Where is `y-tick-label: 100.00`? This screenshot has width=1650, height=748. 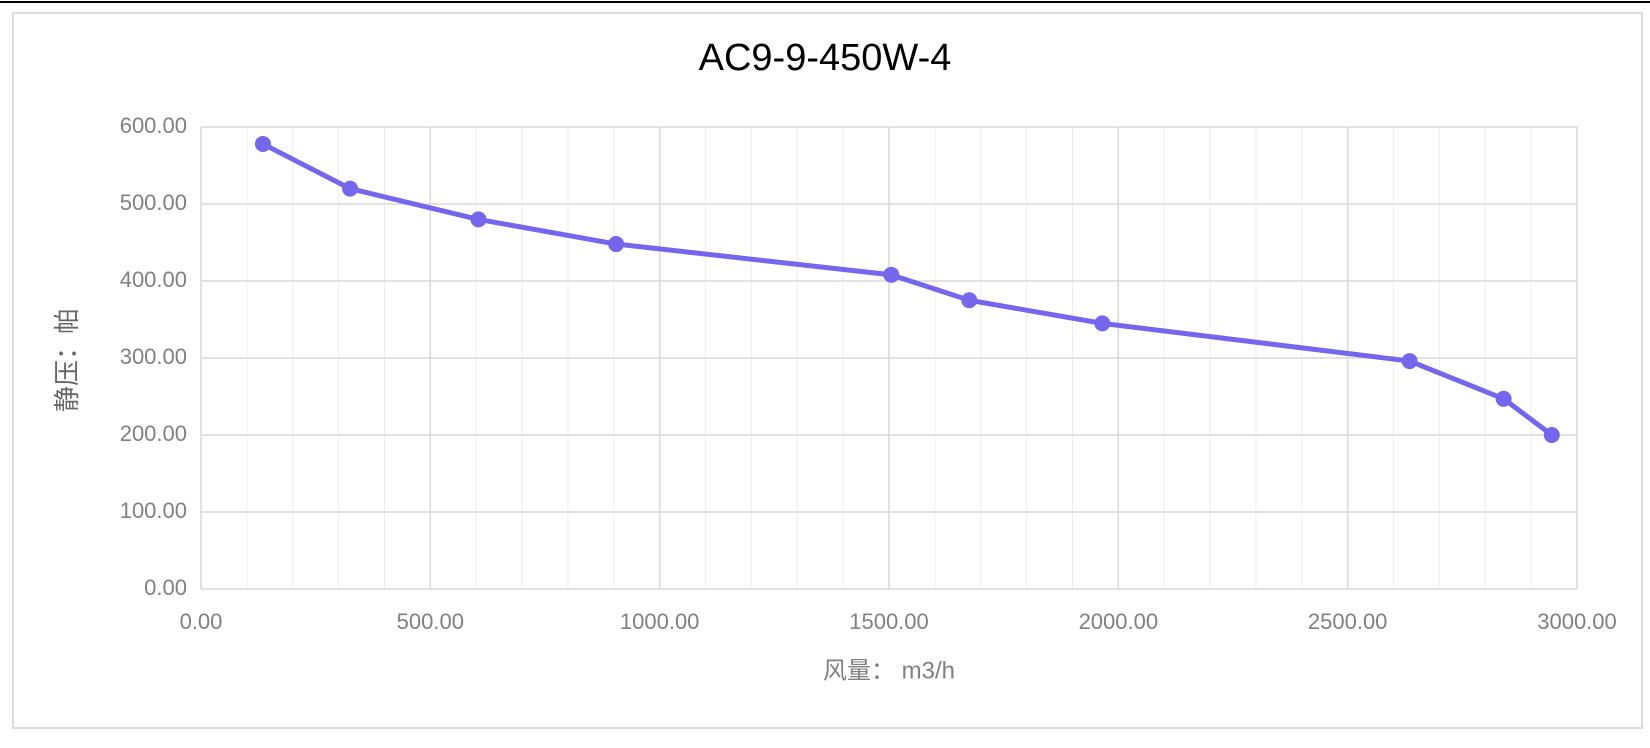
y-tick-label: 100.00 is located at coordinates (153, 510).